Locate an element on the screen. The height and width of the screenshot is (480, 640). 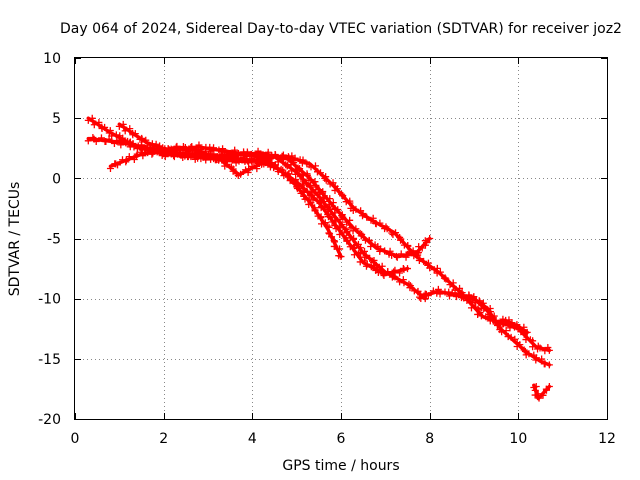
x-axis-label: GPS time / hours is located at coordinates (340, 466).